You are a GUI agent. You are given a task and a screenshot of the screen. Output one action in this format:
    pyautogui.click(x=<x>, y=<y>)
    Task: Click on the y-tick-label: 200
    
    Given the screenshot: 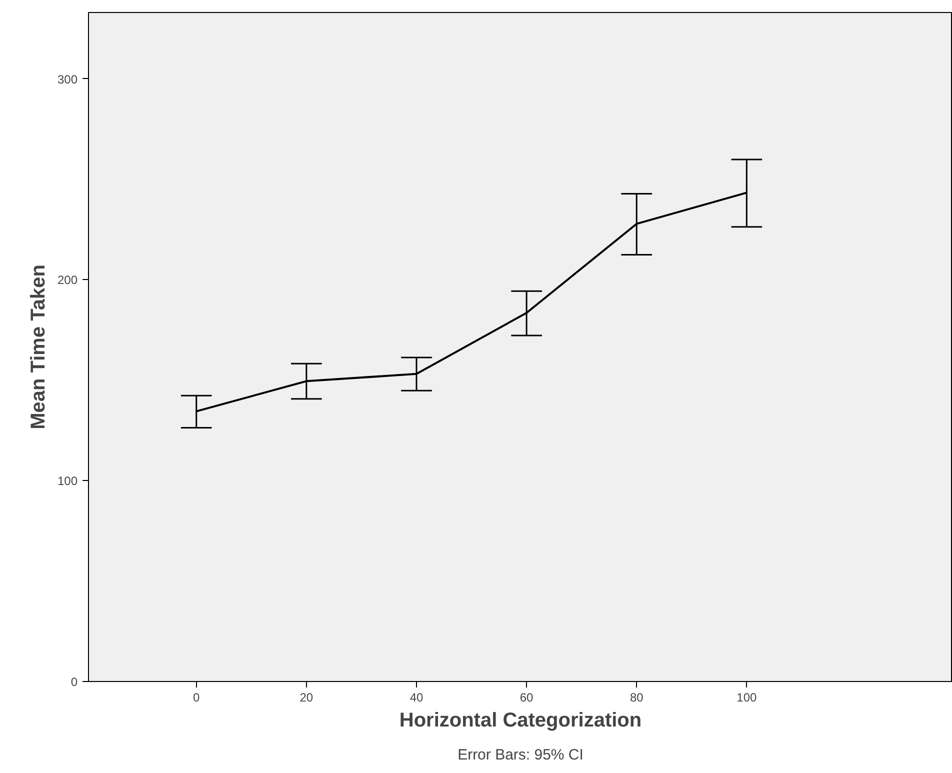 What is the action you would take?
    pyautogui.click(x=67, y=280)
    